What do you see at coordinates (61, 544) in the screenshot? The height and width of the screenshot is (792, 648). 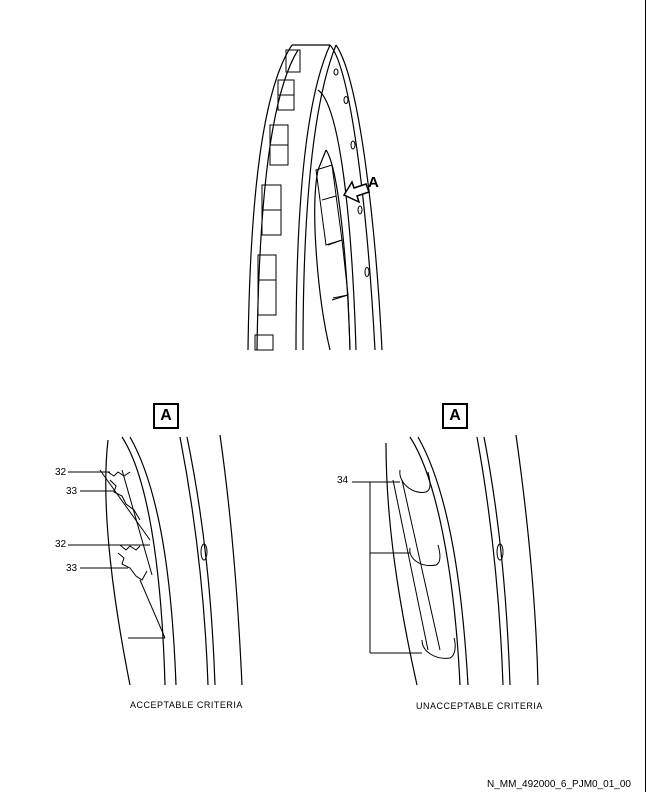 I see `label-32-bottom: 32` at bounding box center [61, 544].